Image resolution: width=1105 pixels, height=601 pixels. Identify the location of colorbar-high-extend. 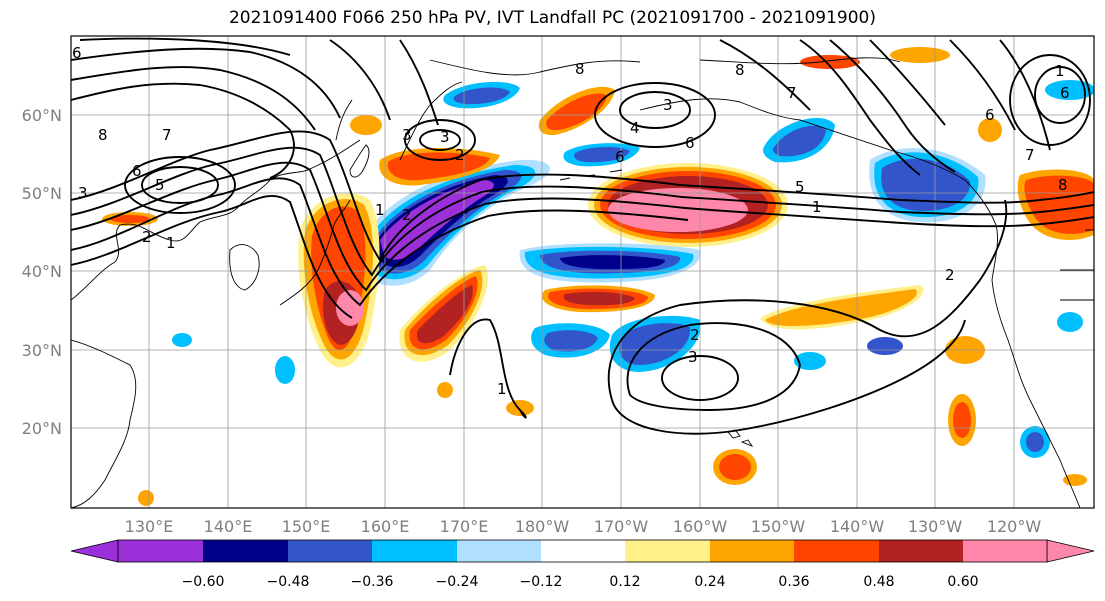
(1070, 551).